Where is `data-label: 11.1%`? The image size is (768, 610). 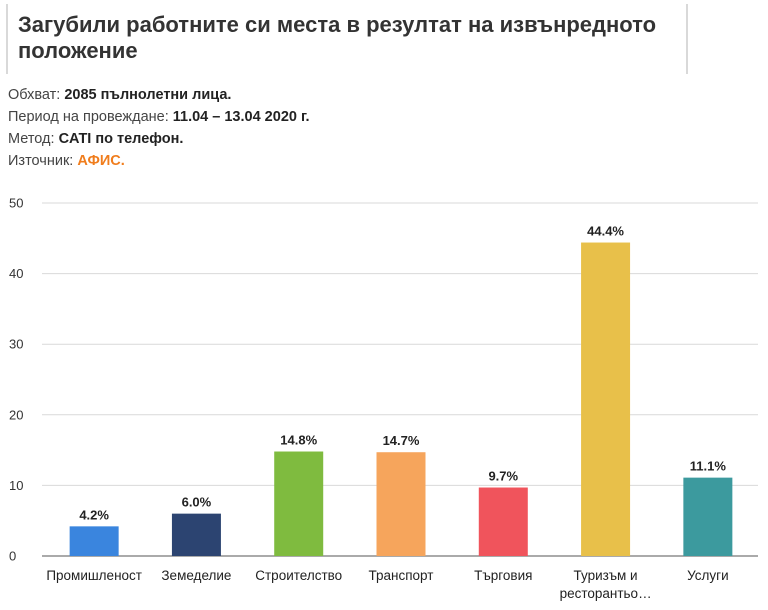
data-label: 11.1% is located at coordinates (708, 466).